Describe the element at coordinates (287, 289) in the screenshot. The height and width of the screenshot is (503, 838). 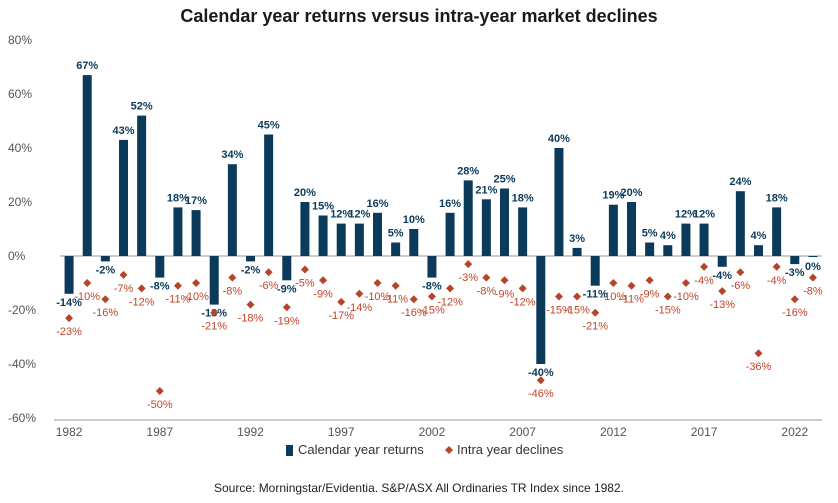
I see `return-label: -9%` at that location.